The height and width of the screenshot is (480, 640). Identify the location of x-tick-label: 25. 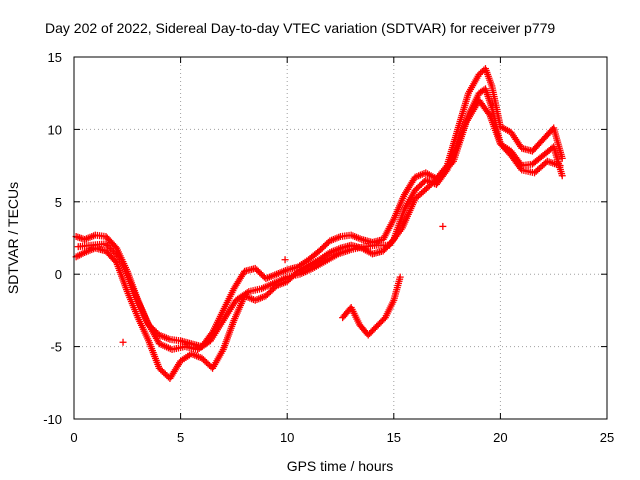
(607, 437).